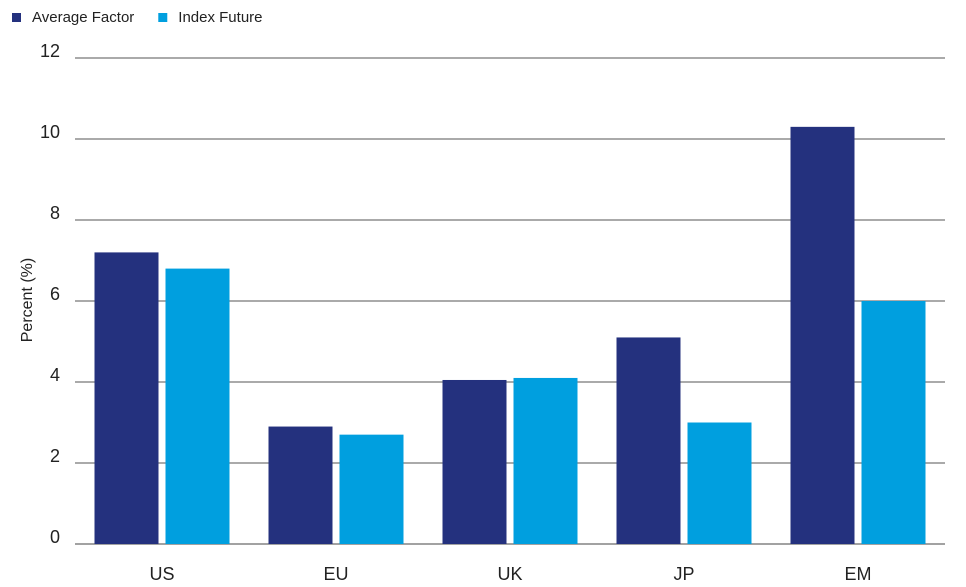 This screenshot has height=587, width=966. Describe the element at coordinates (55, 375) in the screenshot. I see `y-tick-label: 4` at that location.